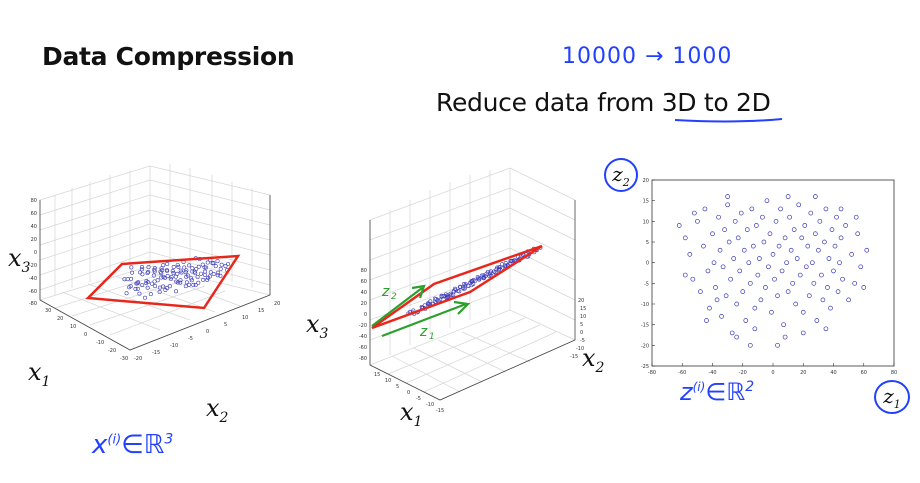  Describe the element at coordinates (773, 271) in the screenshot. I see `scatter-points` at that location.